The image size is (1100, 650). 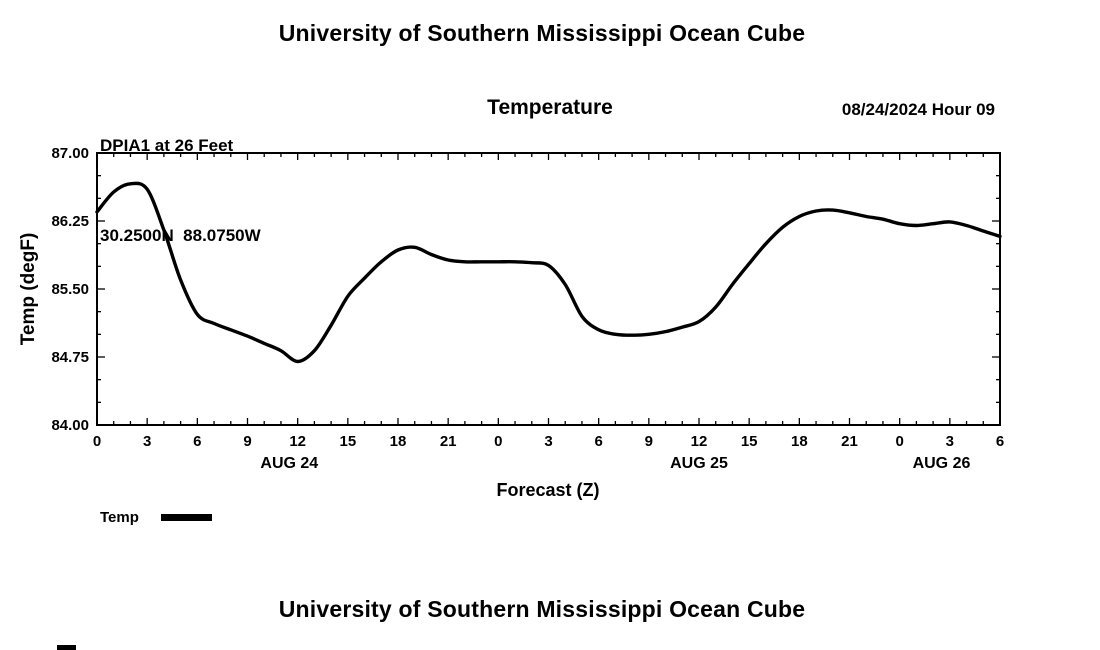 What do you see at coordinates (70, 221) in the screenshot?
I see `y-tick-label: 86.25` at bounding box center [70, 221].